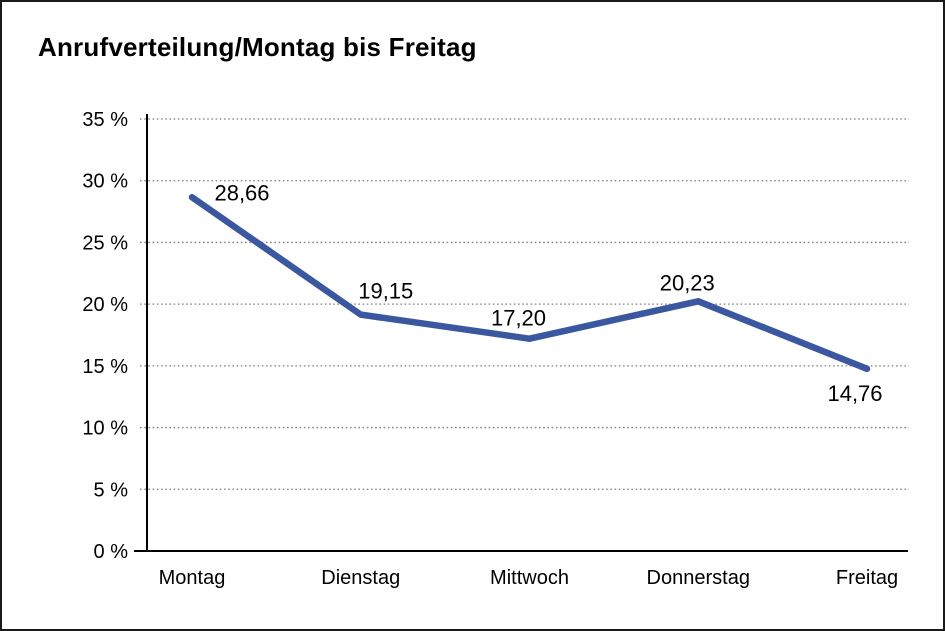 The height and width of the screenshot is (631, 945). What do you see at coordinates (257, 47) in the screenshot?
I see `chart-title: Anrufverteilung/Montag bis Freitag` at bounding box center [257, 47].